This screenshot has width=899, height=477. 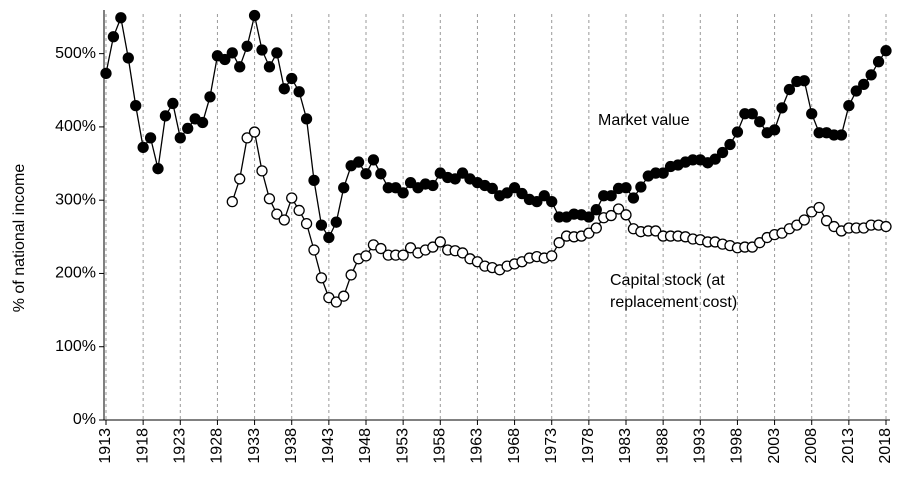 I want to click on y-tick-label: 500%, so click(x=75, y=53).